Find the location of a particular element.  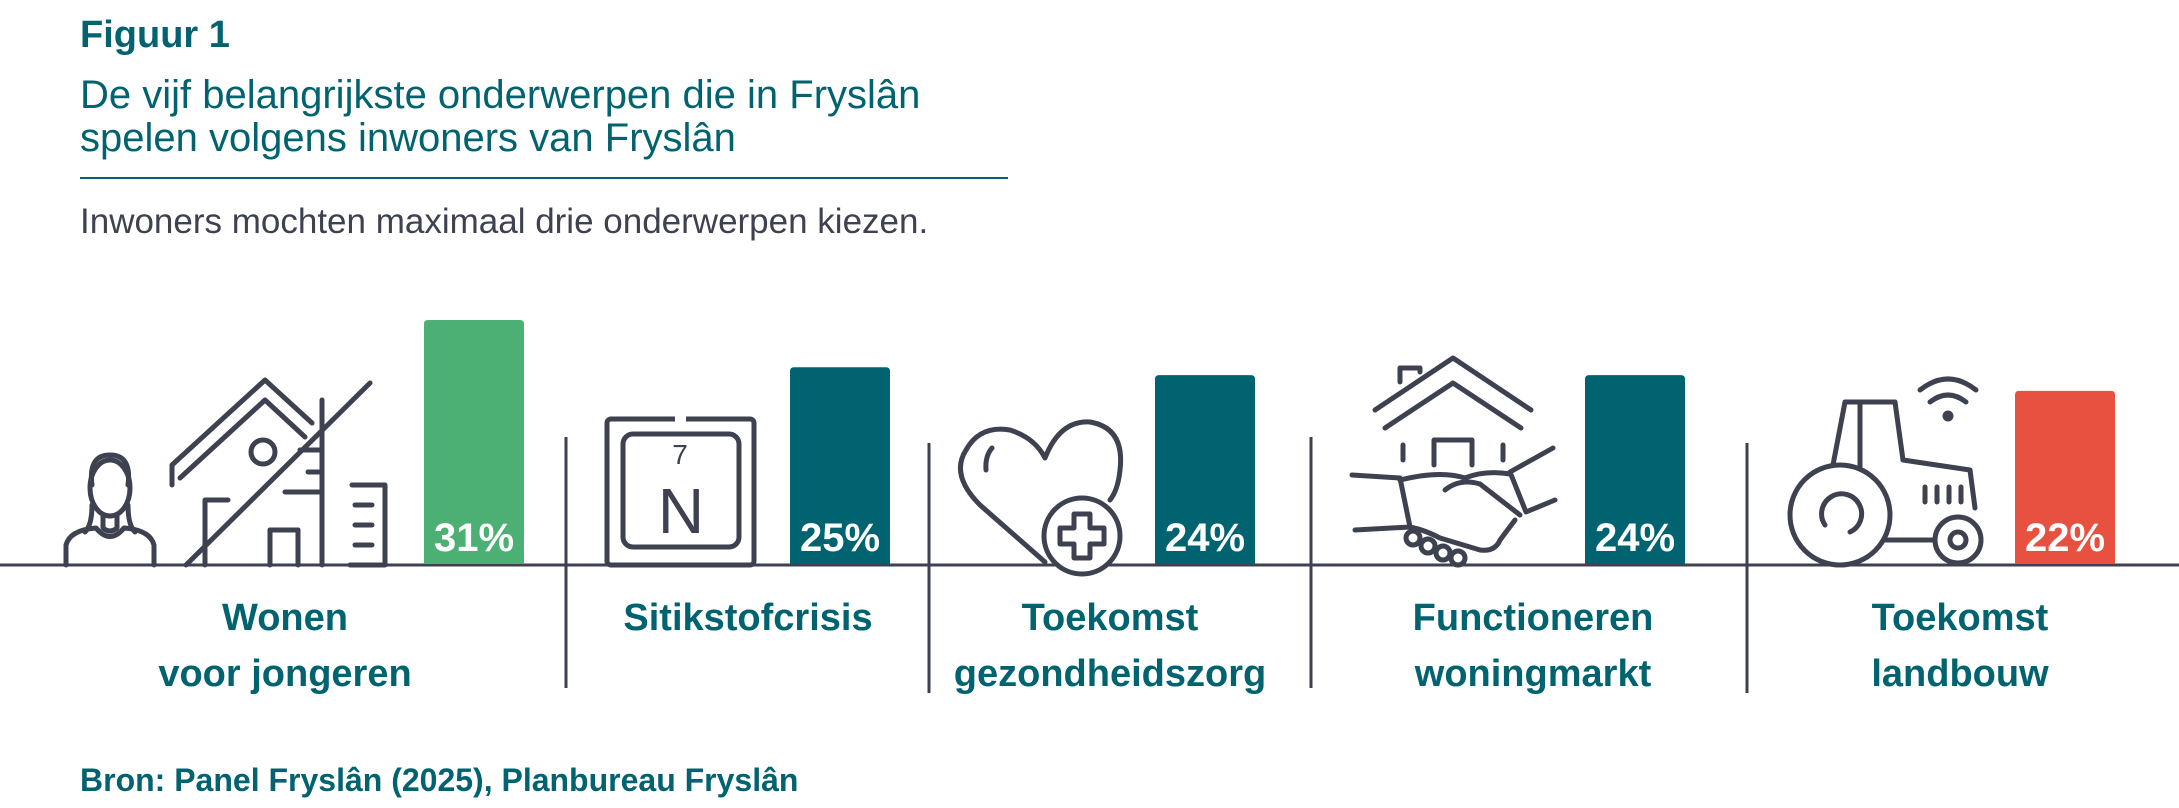

nitrogen-element-icon: 7 N is located at coordinates (680, 491).